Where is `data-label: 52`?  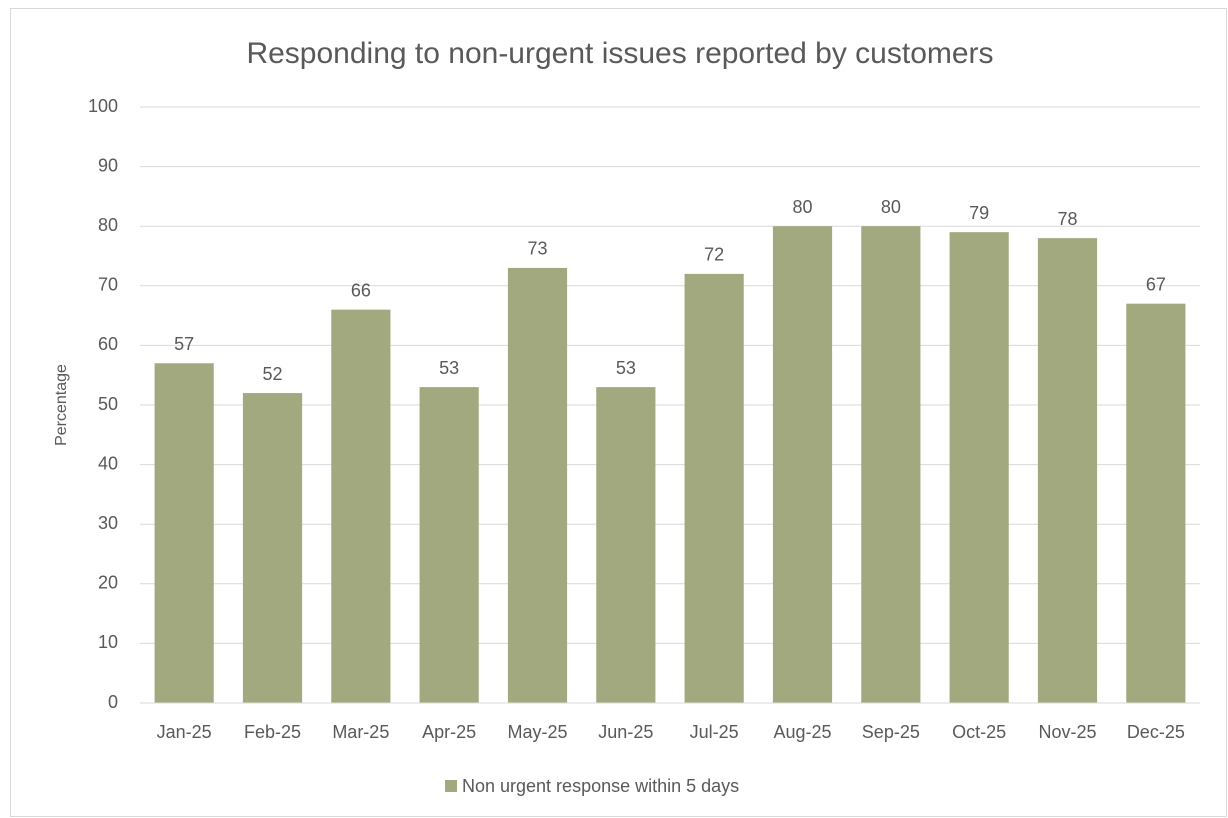 data-label: 52 is located at coordinates (272, 374).